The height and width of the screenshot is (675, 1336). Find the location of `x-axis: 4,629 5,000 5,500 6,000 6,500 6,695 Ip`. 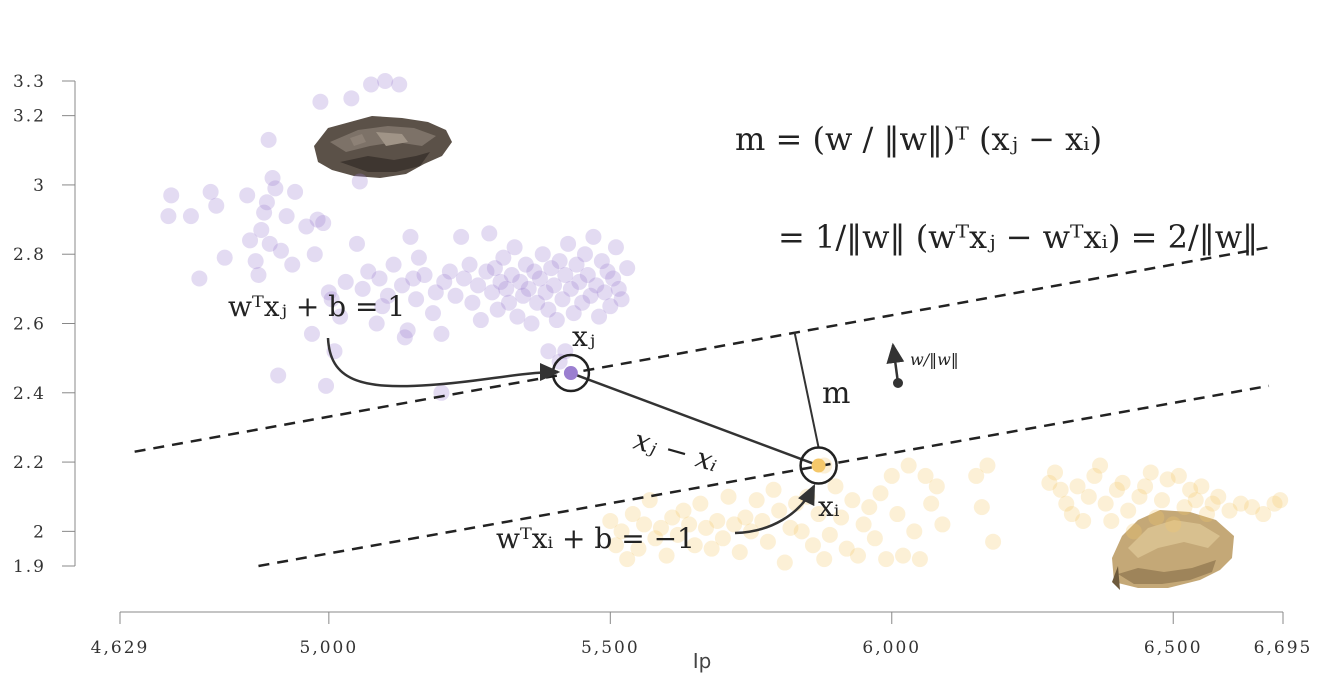

x-axis: 4,629 5,000 5,500 6,000 6,500 6,695 Ip is located at coordinates (700, 642).